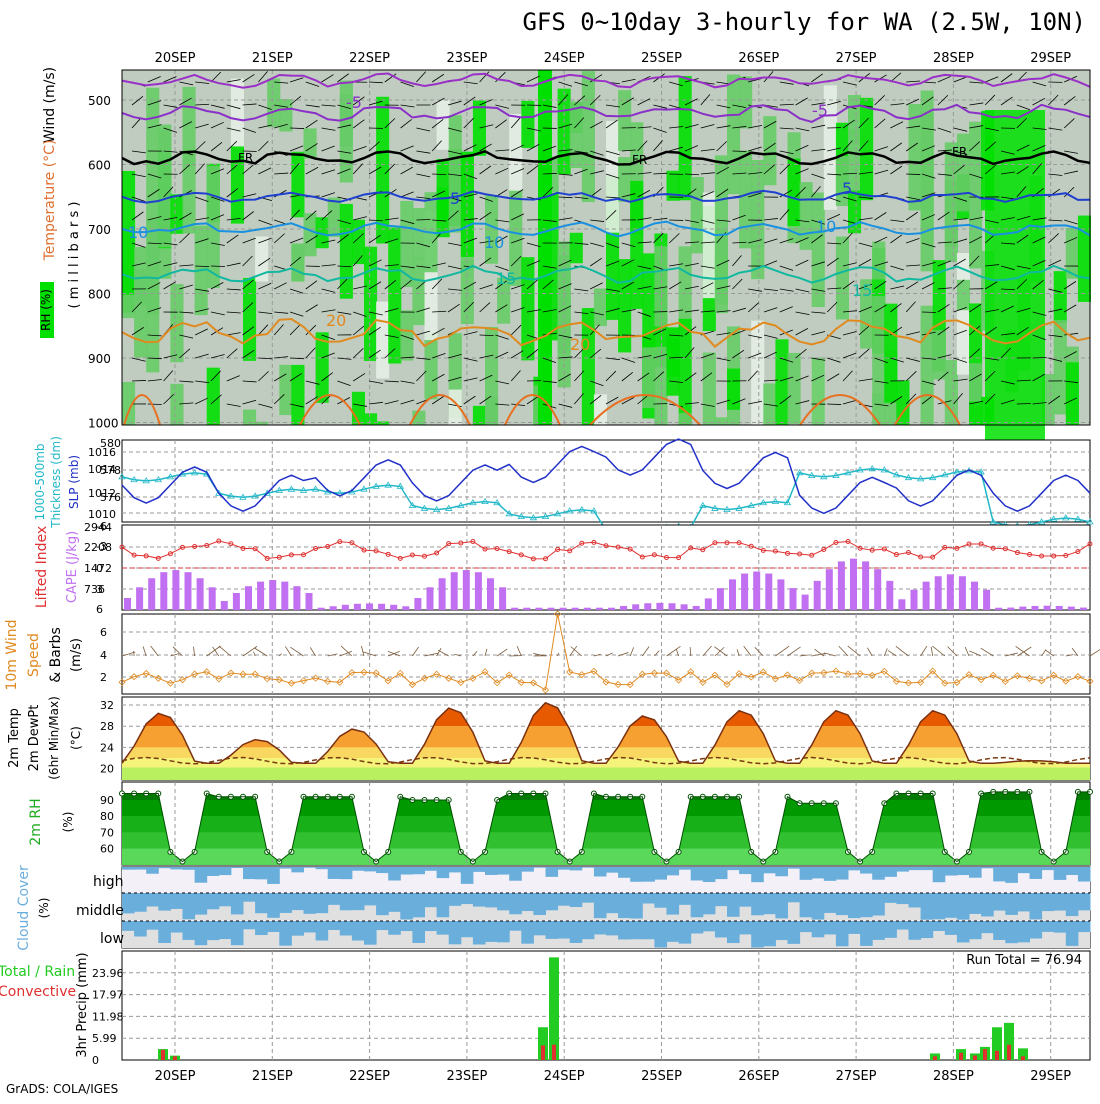 The width and height of the screenshot is (1100, 1104). What do you see at coordinates (107, 747) in the screenshot?
I see `temp2m-tick: 24` at bounding box center [107, 747].